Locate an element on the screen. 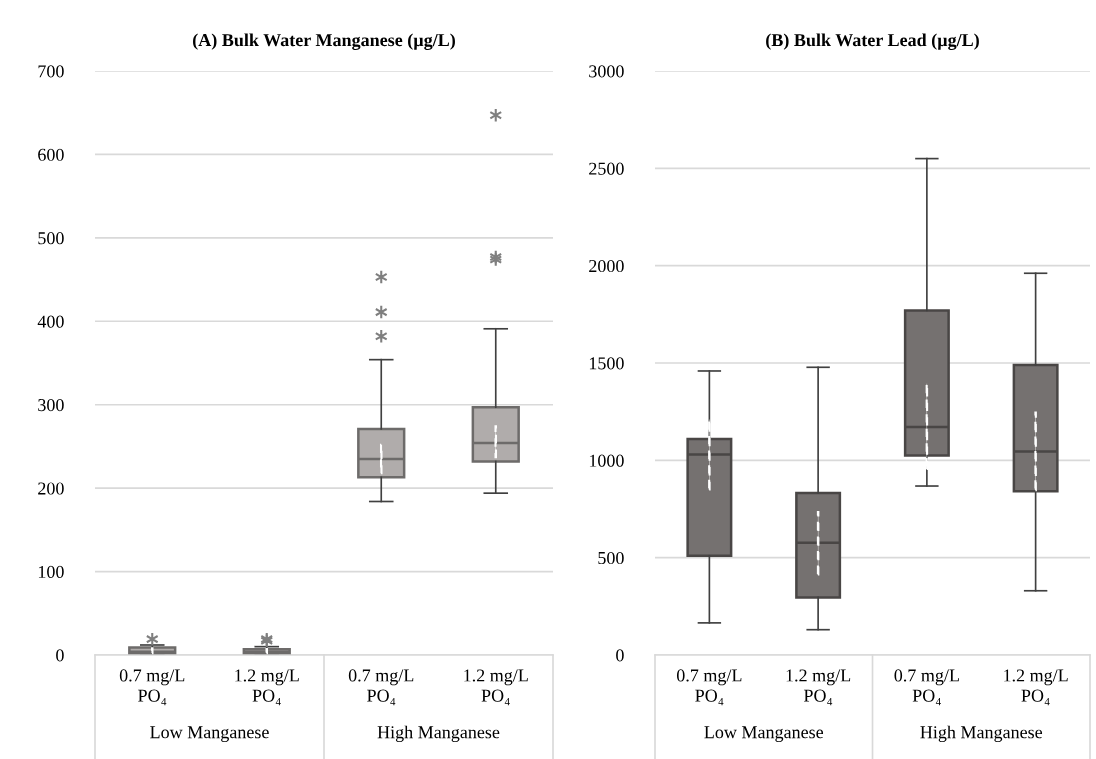 Image resolution: width=1096 pixels, height=759 pixels. y-tick-label: 400 is located at coordinates (50, 321).